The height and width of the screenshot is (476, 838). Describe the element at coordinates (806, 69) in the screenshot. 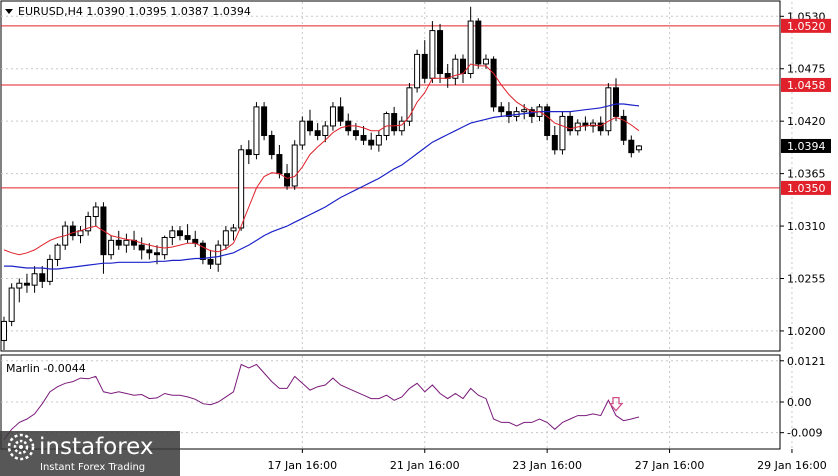

I see `price-tick-label: 1.0475` at that location.